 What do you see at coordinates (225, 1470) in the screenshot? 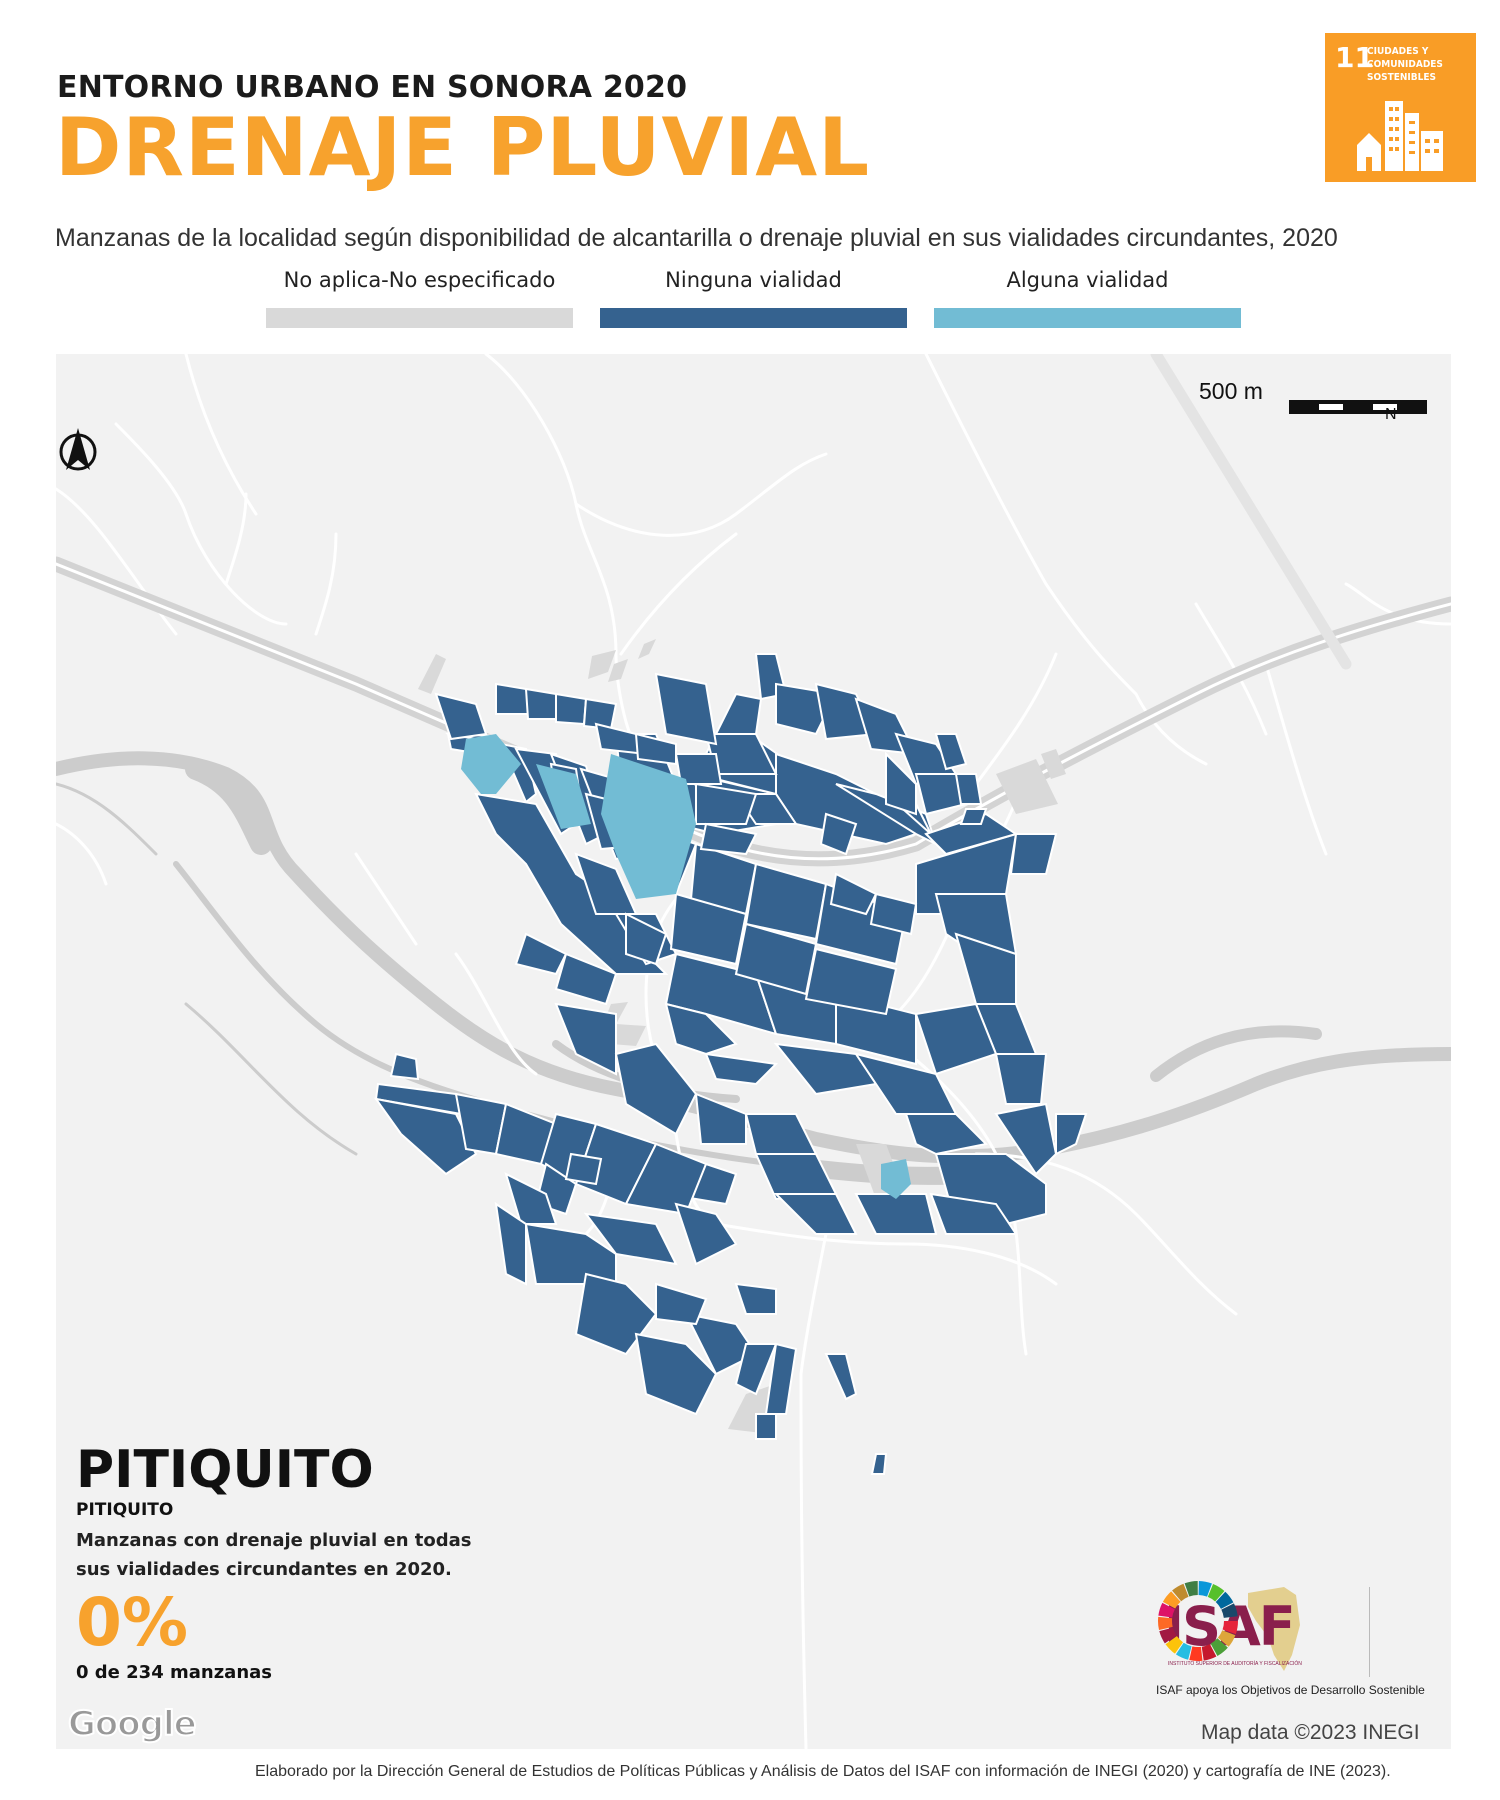
I see `locality-name: PITIQUITO` at bounding box center [225, 1470].